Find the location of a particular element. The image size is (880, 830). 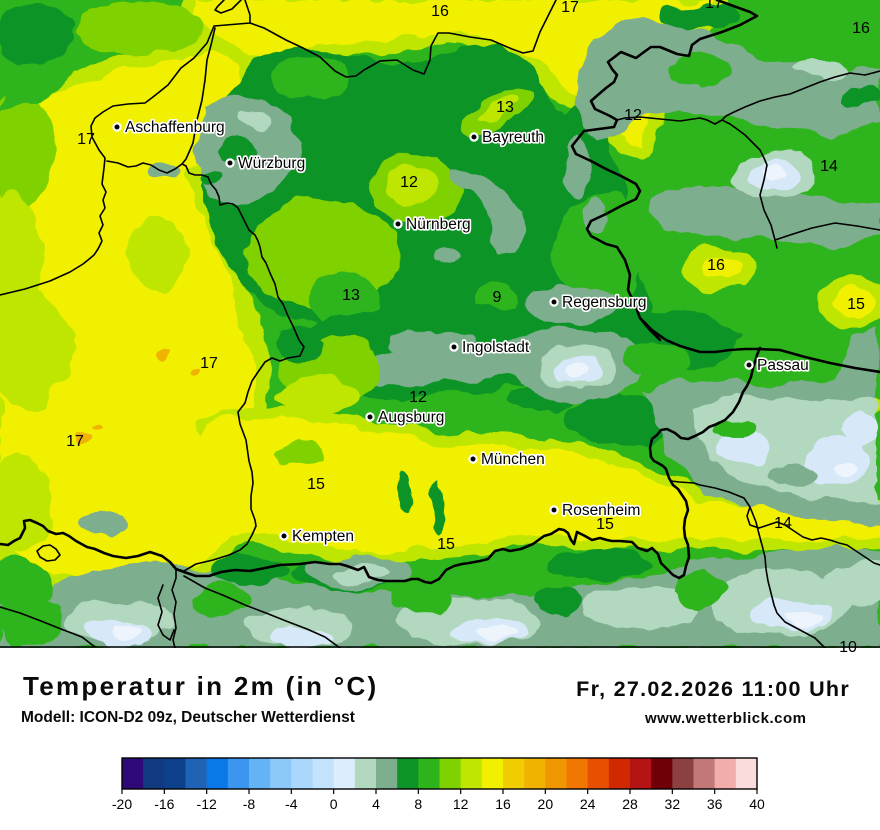

svg-text: Passau is located at coordinates (783, 365).